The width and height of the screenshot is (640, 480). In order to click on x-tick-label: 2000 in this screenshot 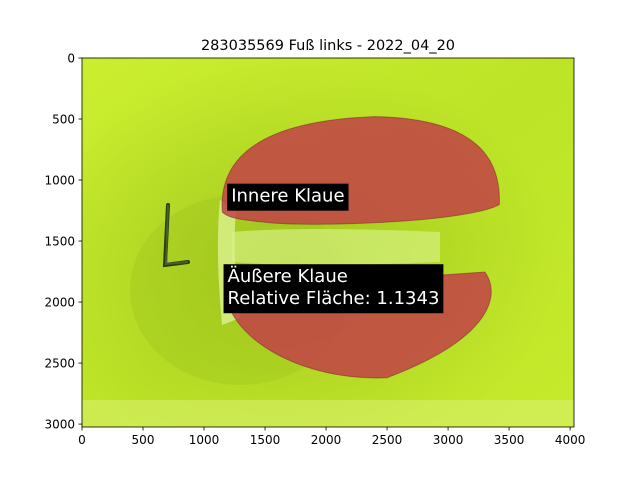, I will do `click(326, 440)`.